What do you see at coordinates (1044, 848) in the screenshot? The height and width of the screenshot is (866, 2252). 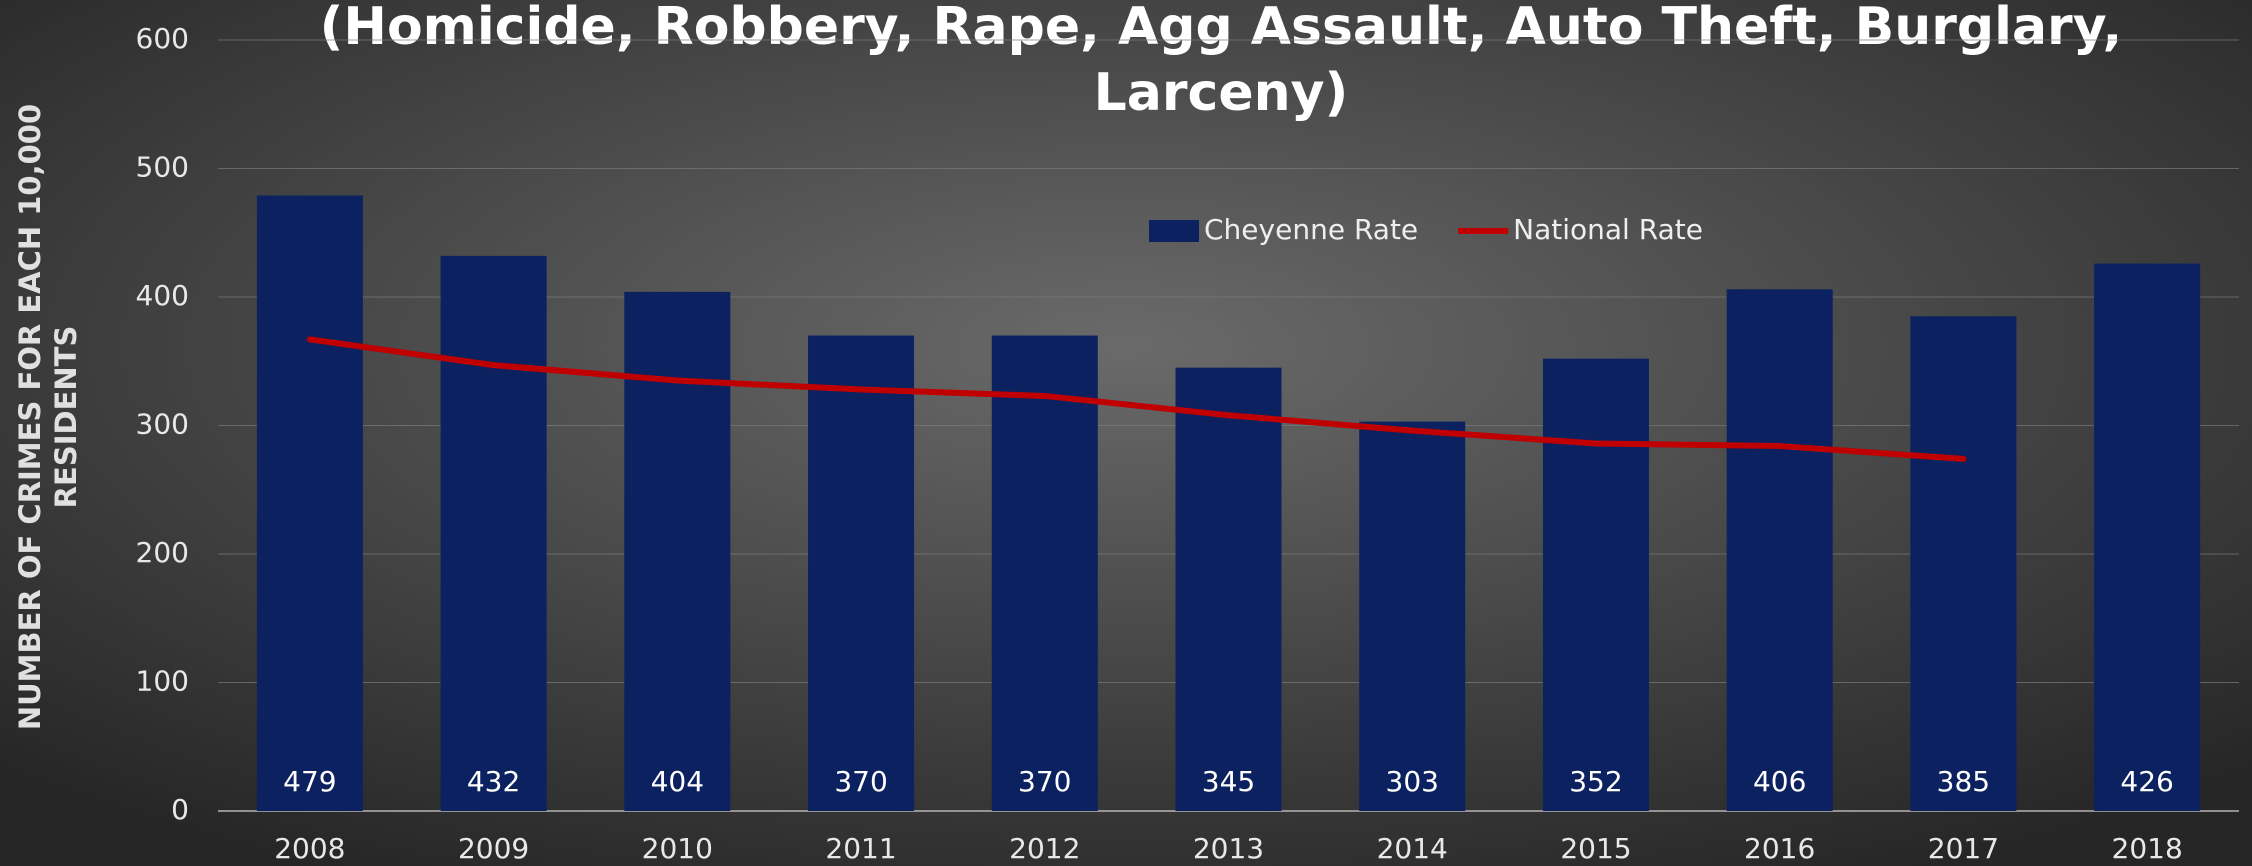 I see `x-tick-label: 2012` at bounding box center [1044, 848].